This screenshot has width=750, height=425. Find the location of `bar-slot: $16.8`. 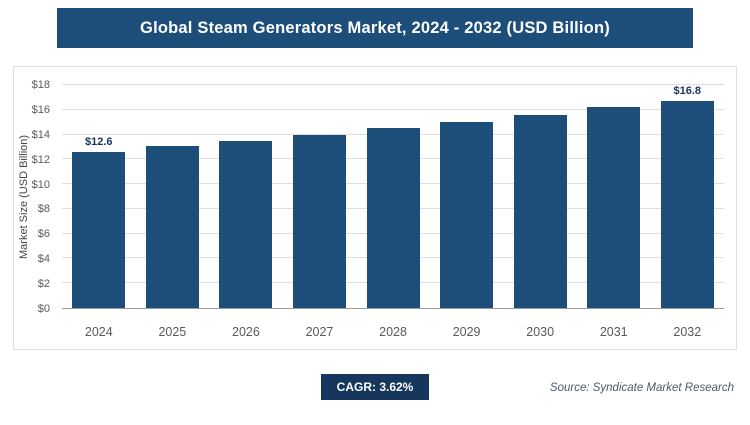

bar-slot: $16.8 is located at coordinates (688, 196).